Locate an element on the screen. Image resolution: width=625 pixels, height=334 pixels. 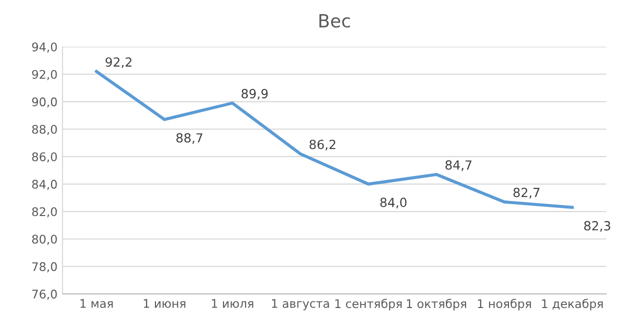
y-tick-label: 78,0 is located at coordinates (44, 267).